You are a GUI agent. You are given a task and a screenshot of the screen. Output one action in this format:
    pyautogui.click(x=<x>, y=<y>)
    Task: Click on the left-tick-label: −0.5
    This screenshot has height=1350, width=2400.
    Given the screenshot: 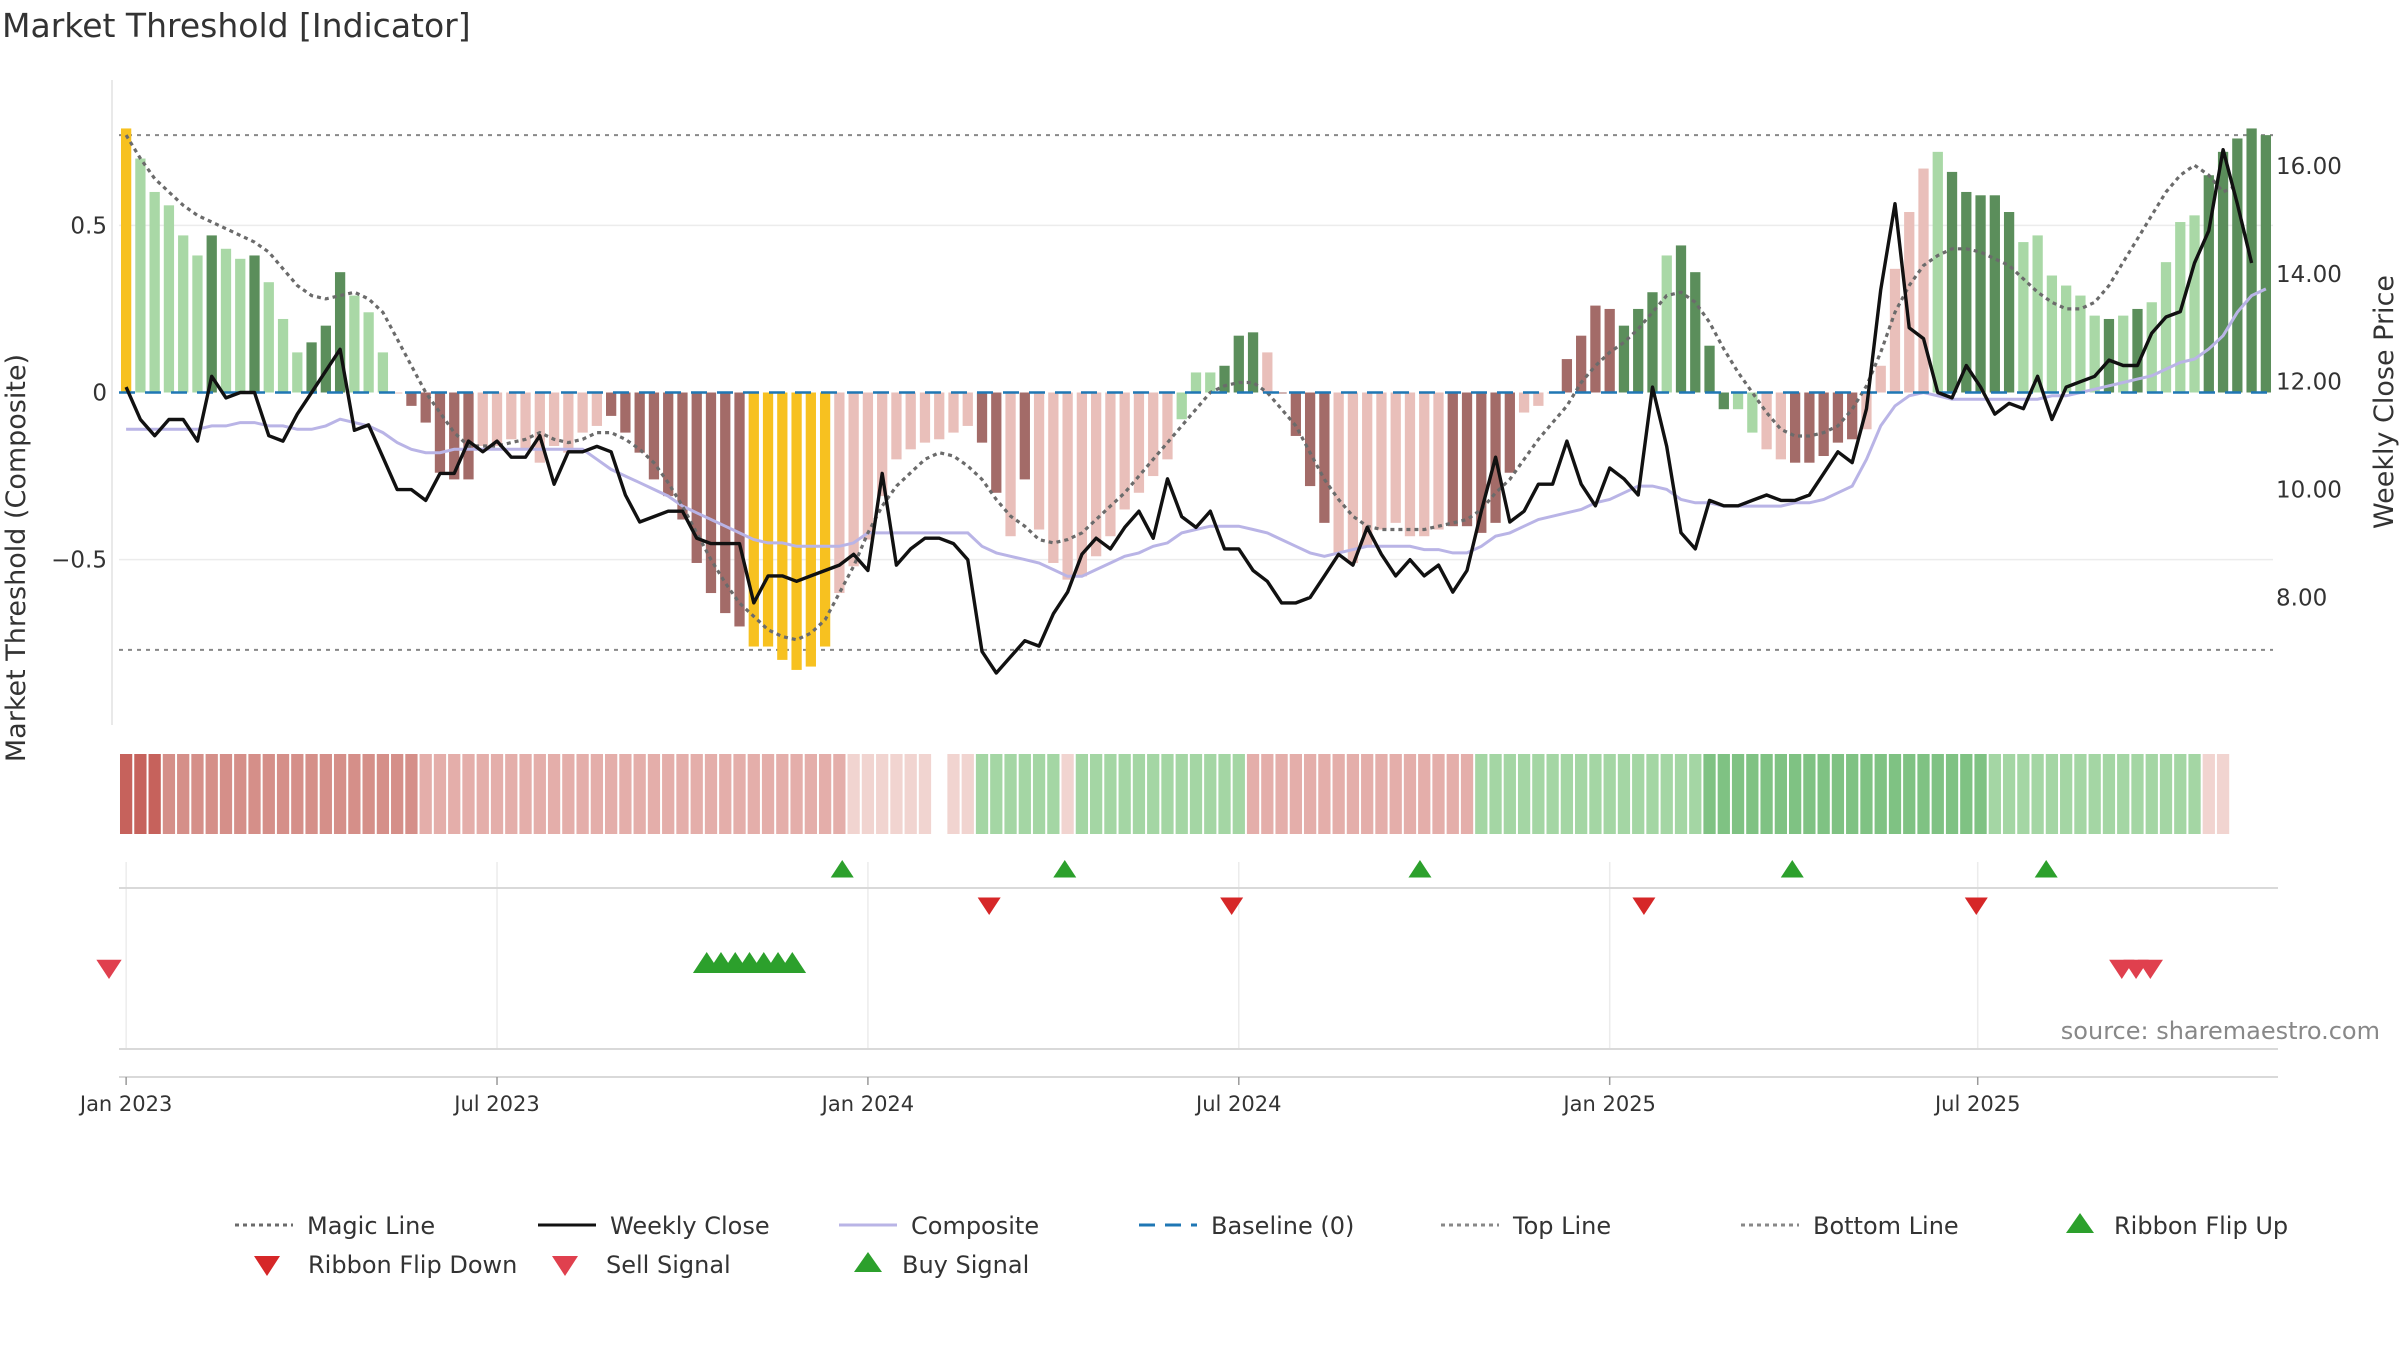 What is the action you would take?
    pyautogui.click(x=79, y=561)
    